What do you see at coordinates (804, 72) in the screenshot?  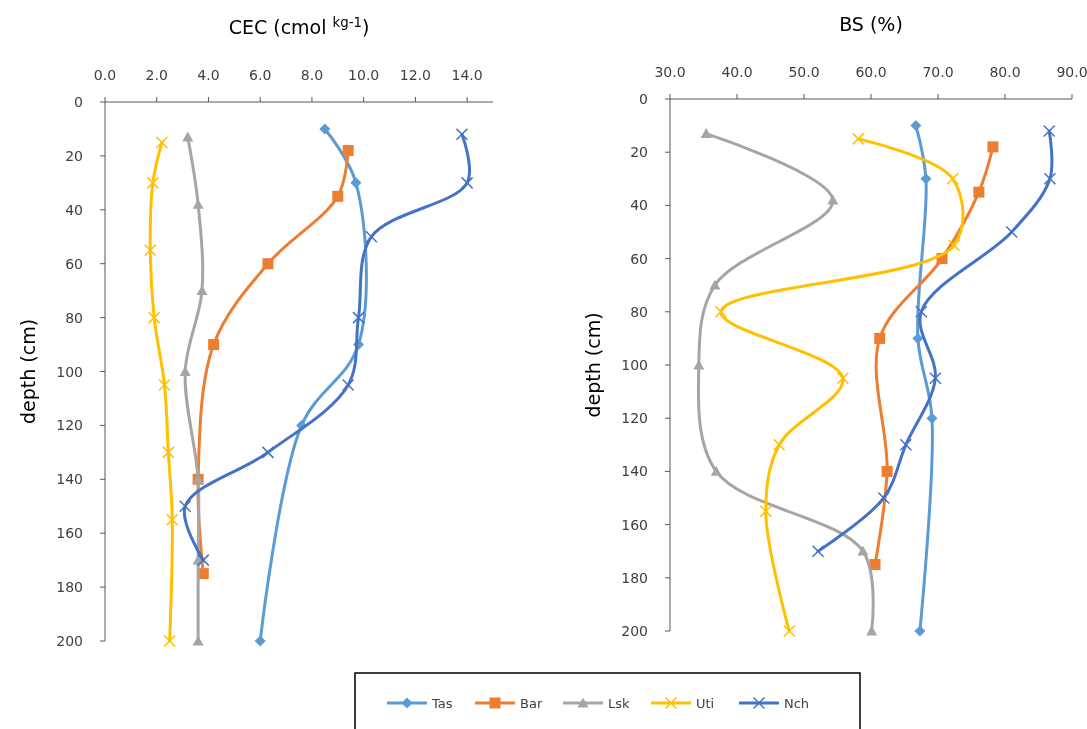 I see `x-tick-label: 50.0` at bounding box center [804, 72].